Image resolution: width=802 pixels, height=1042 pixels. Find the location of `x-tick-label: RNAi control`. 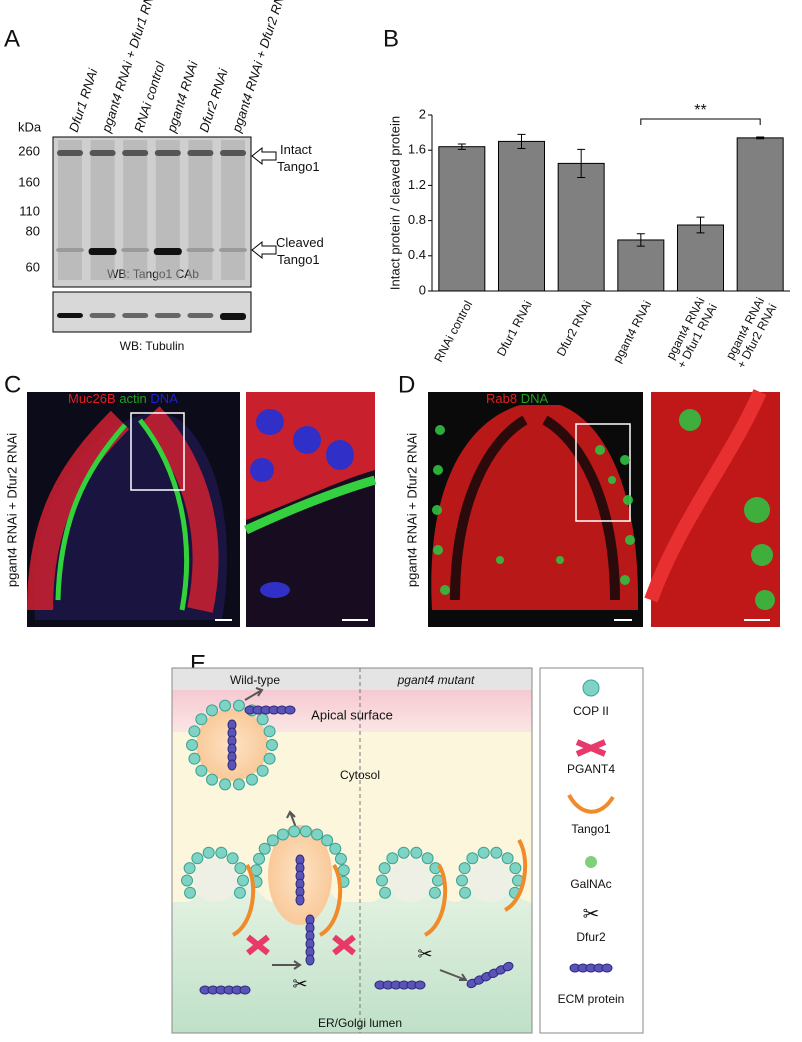

x-tick-label: RNAi control is located at coordinates (453, 331).